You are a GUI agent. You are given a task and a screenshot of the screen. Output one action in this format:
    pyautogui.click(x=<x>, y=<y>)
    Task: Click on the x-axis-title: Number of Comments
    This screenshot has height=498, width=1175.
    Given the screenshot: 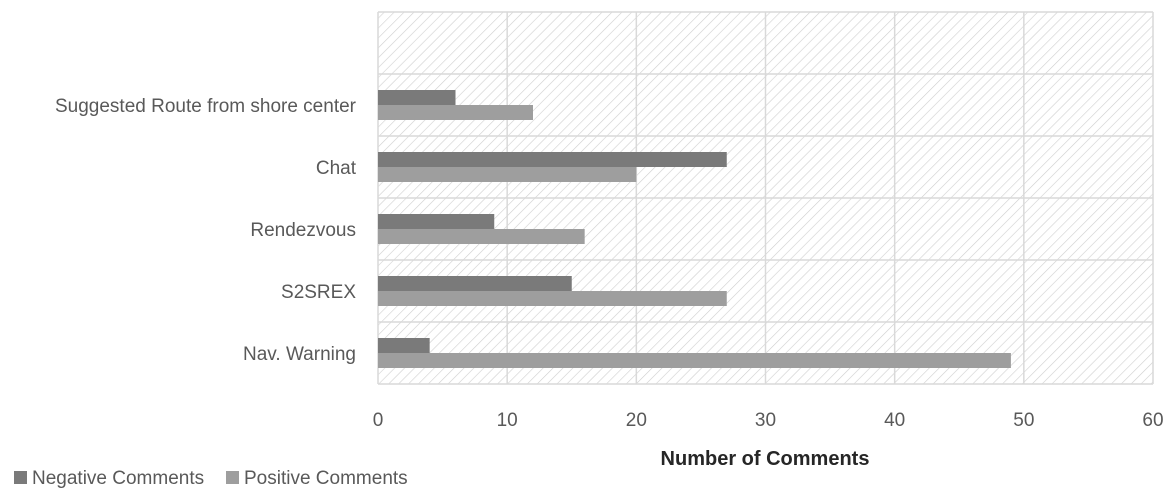 What is the action you would take?
    pyautogui.click(x=765, y=459)
    